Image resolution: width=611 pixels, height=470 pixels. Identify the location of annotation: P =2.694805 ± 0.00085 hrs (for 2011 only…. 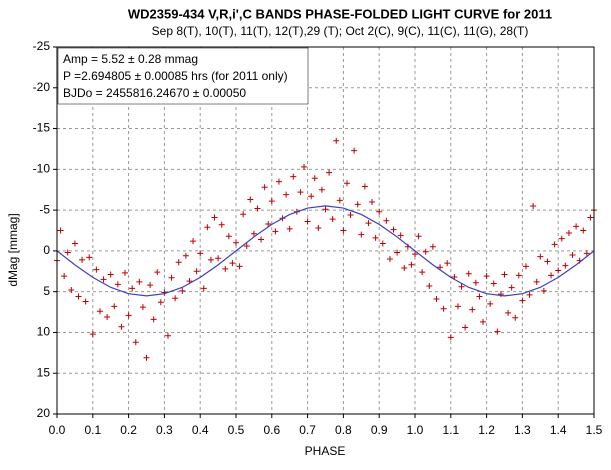
(175, 76).